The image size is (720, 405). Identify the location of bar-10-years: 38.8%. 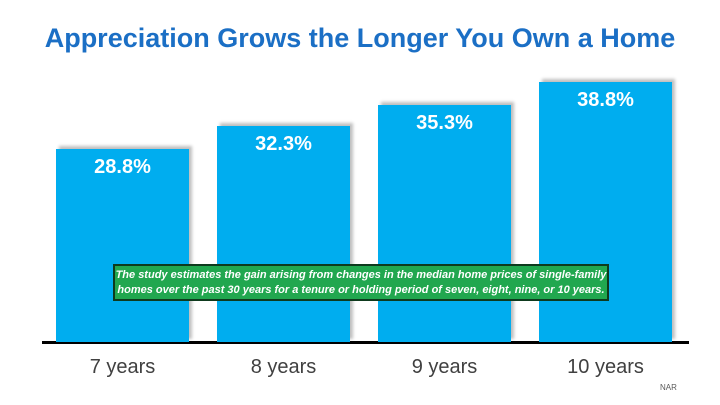
(605, 212).